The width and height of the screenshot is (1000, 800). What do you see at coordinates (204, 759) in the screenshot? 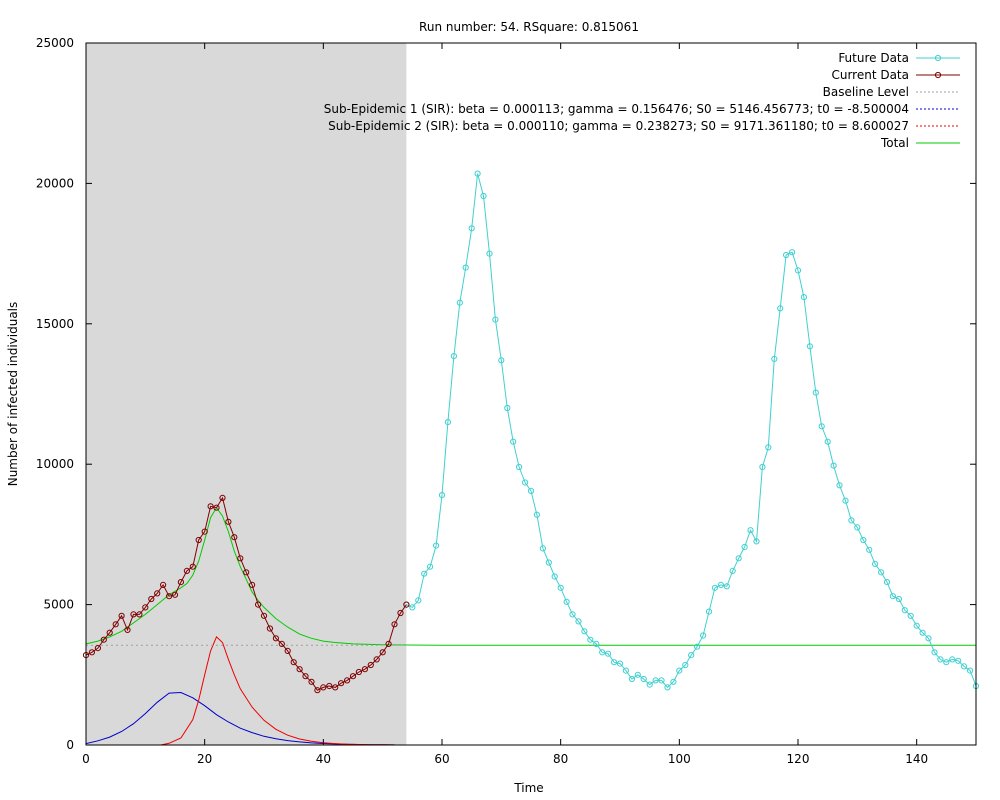
I see `x-tick-label: 20` at bounding box center [204, 759].